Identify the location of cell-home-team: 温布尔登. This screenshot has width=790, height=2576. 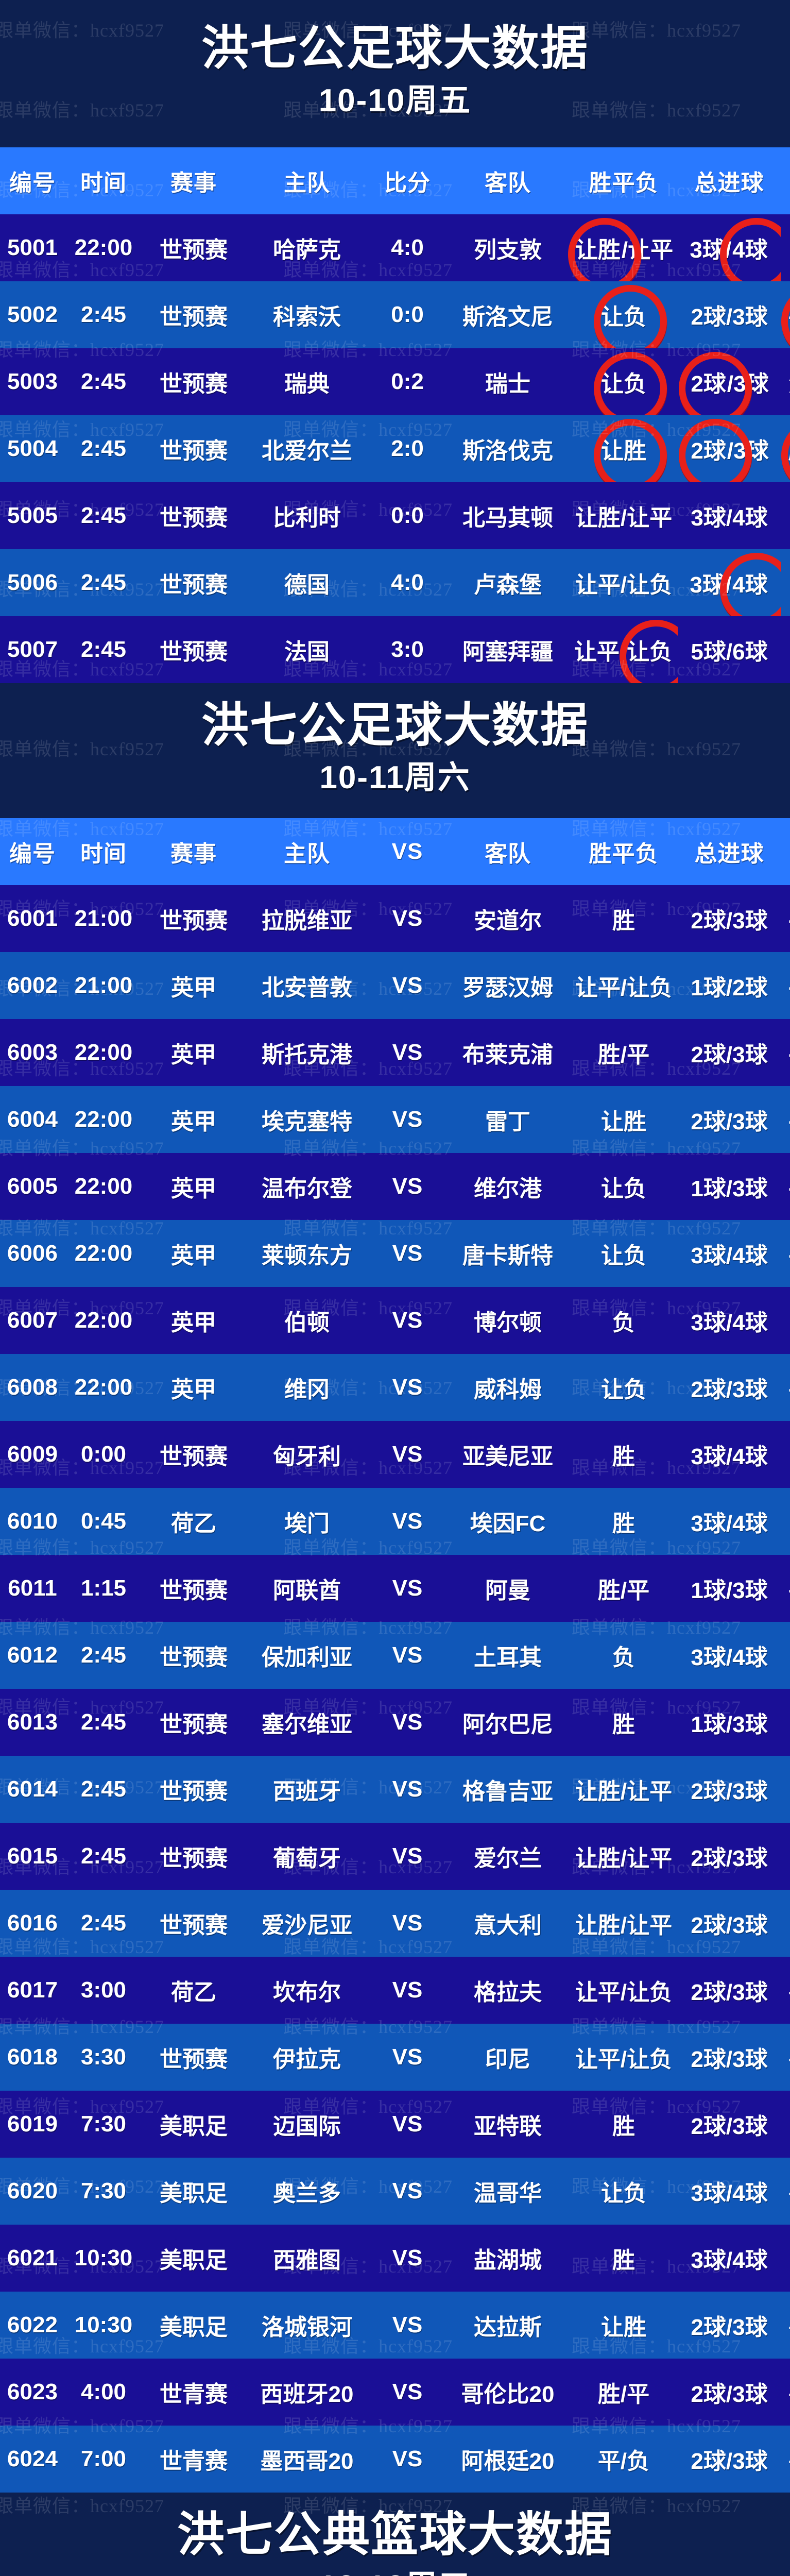
(307, 1187).